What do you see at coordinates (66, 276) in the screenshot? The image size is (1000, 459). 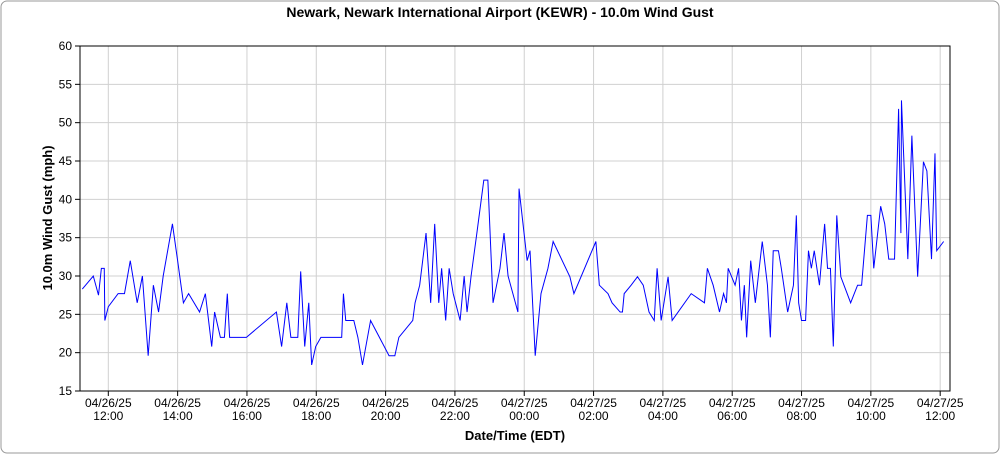 I see `y-tick-label: 30` at bounding box center [66, 276].